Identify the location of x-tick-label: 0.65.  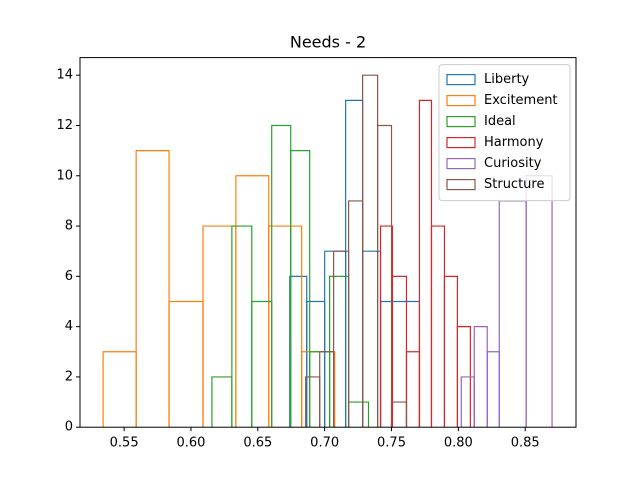
(257, 443).